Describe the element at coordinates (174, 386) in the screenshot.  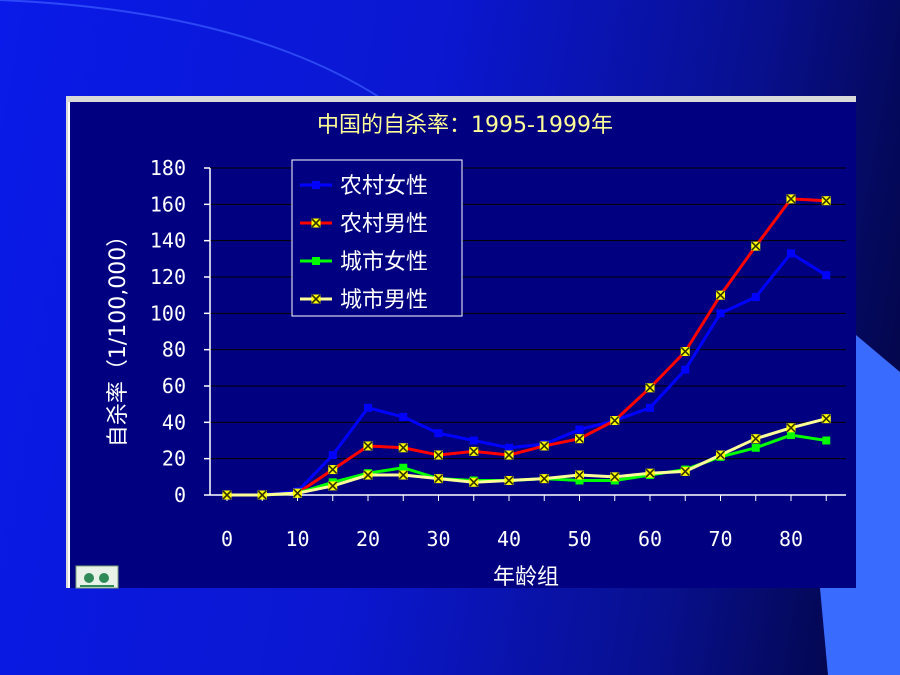
I see `y-tick-label: 60` at that location.